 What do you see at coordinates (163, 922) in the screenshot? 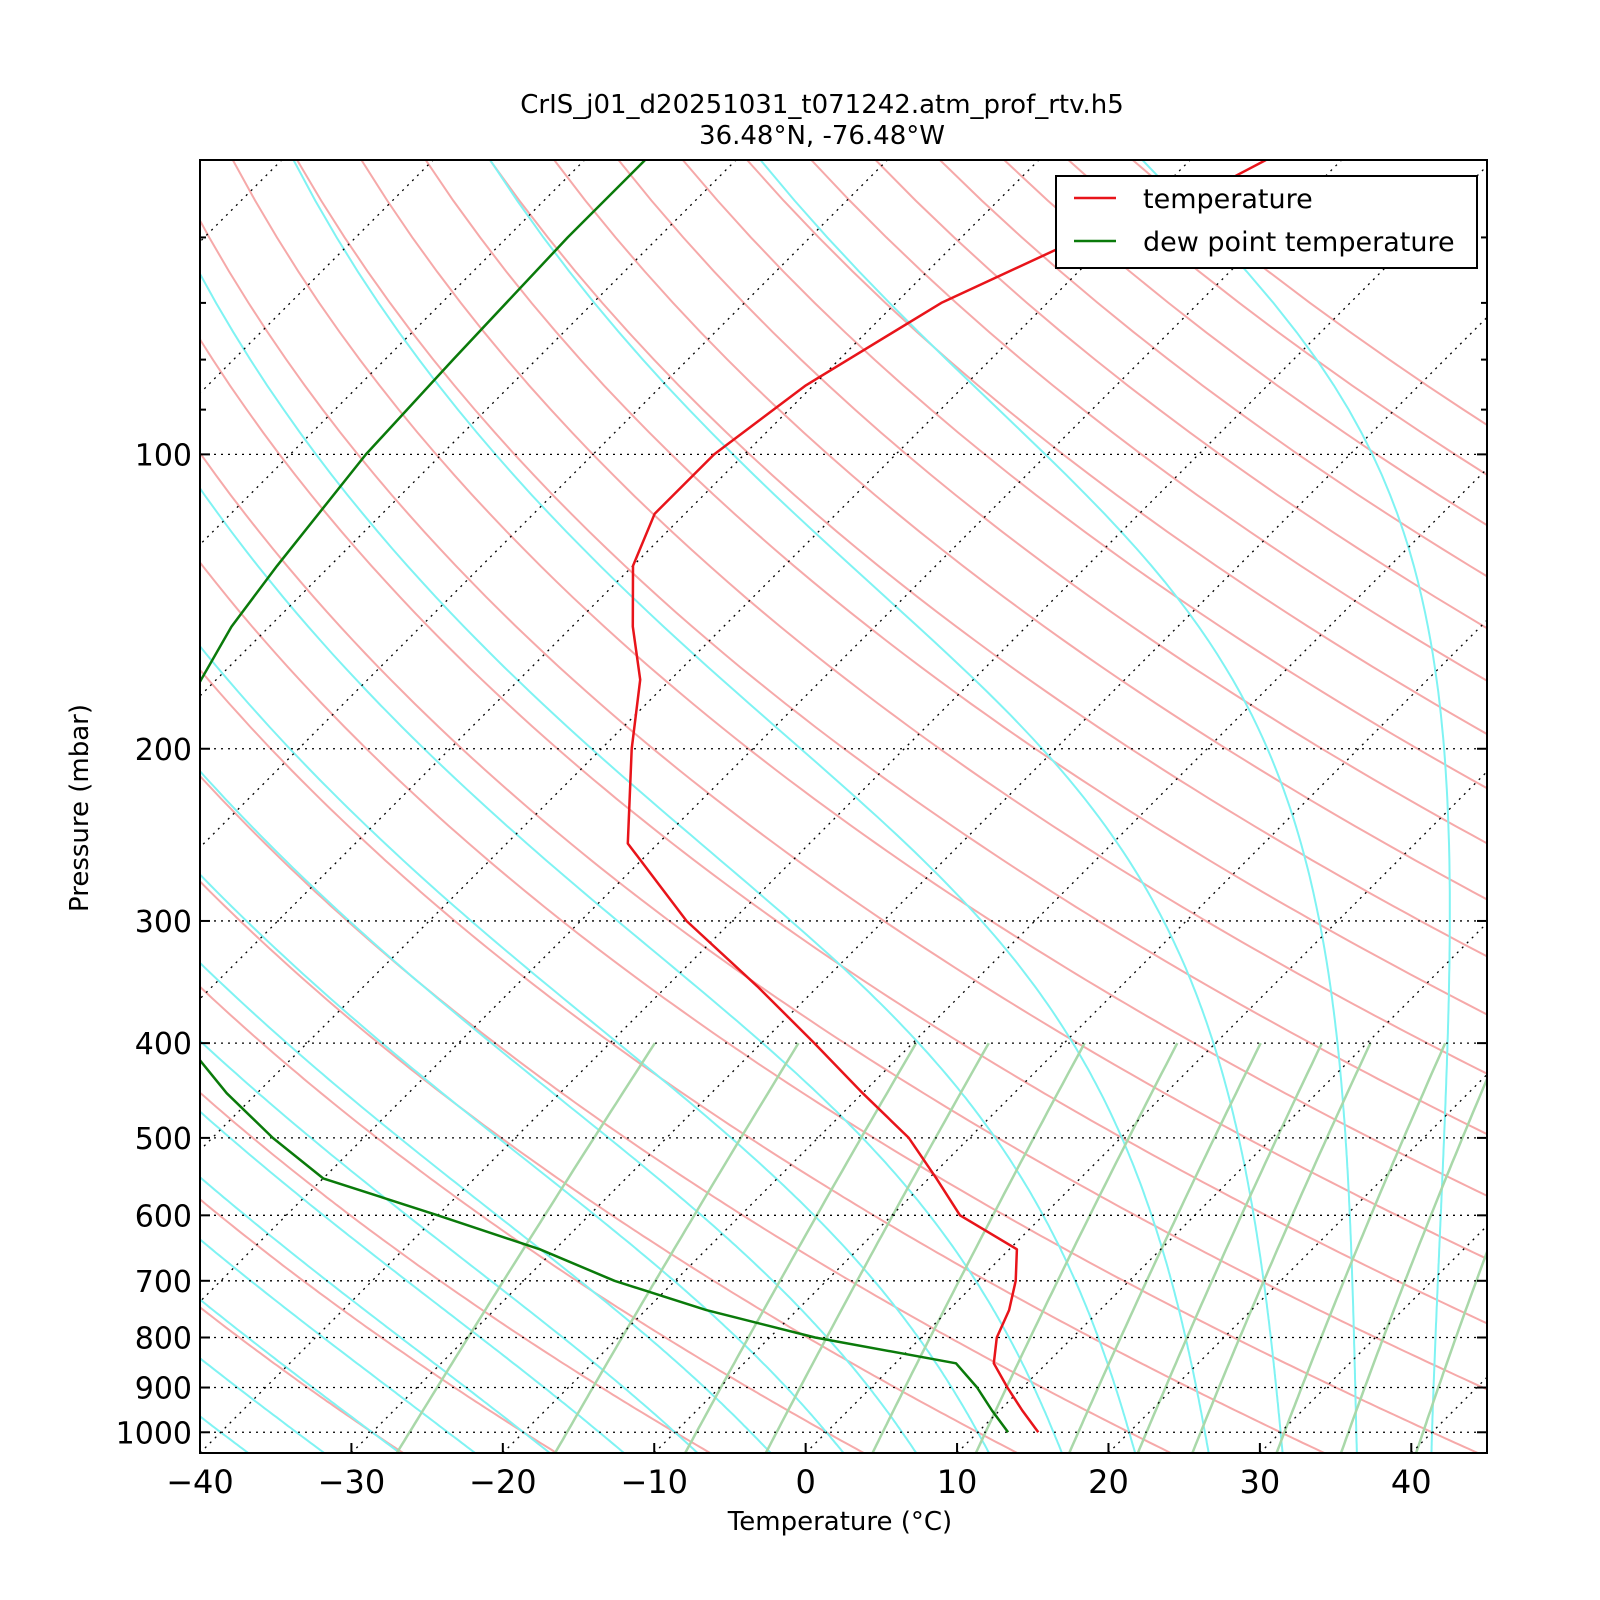
I see `y-tick-label: 300` at bounding box center [163, 922].